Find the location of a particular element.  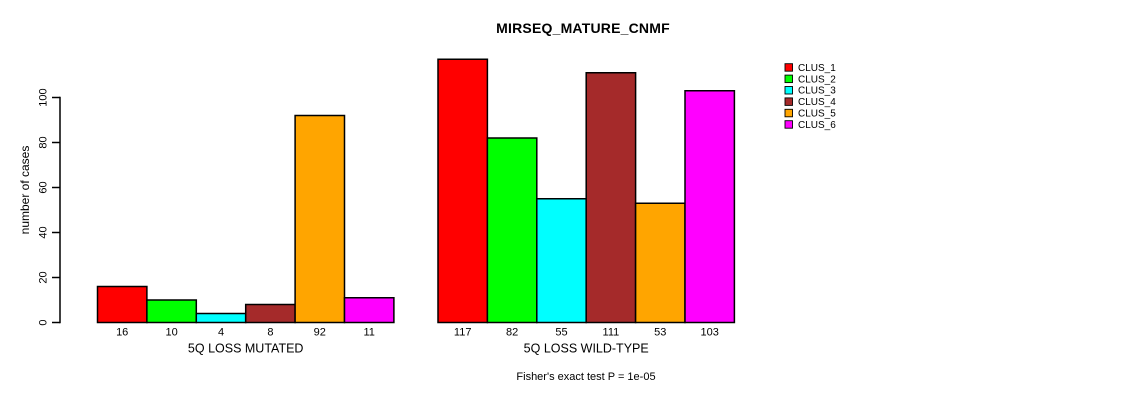

chart-title: MIRSEQ_MATURE_CNMF is located at coordinates (583, 28).